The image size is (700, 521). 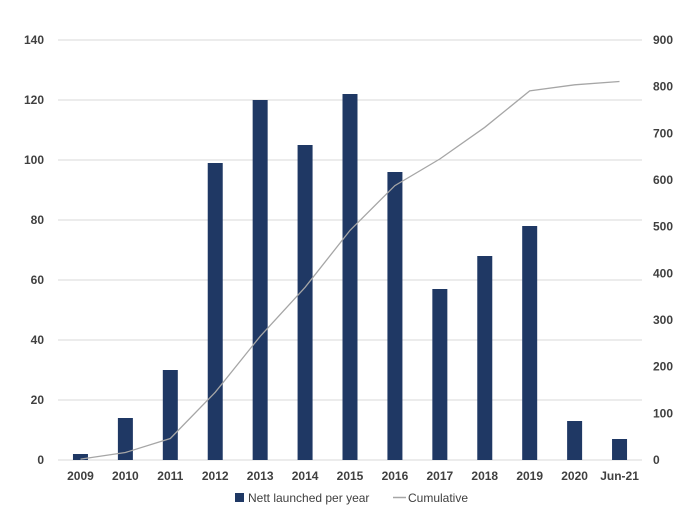 I want to click on x-tick-label: Jun-21, so click(x=619, y=476).